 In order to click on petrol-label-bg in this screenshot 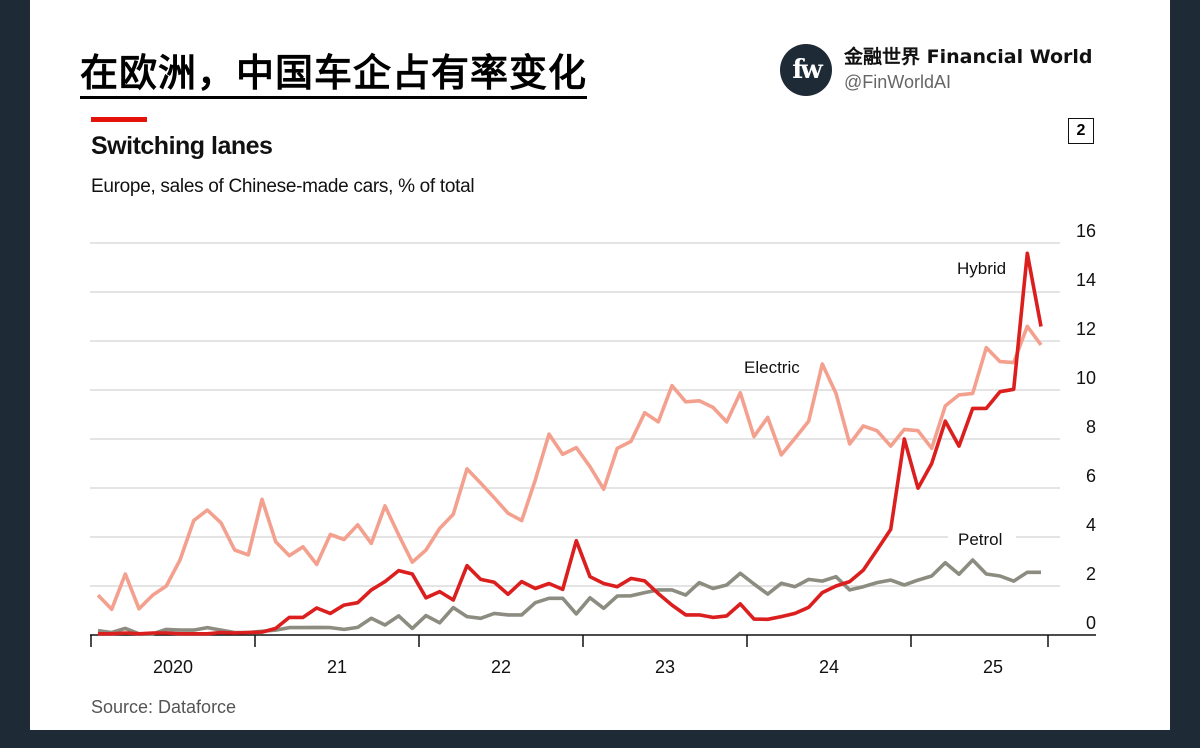, I will do `click(982, 538)`.